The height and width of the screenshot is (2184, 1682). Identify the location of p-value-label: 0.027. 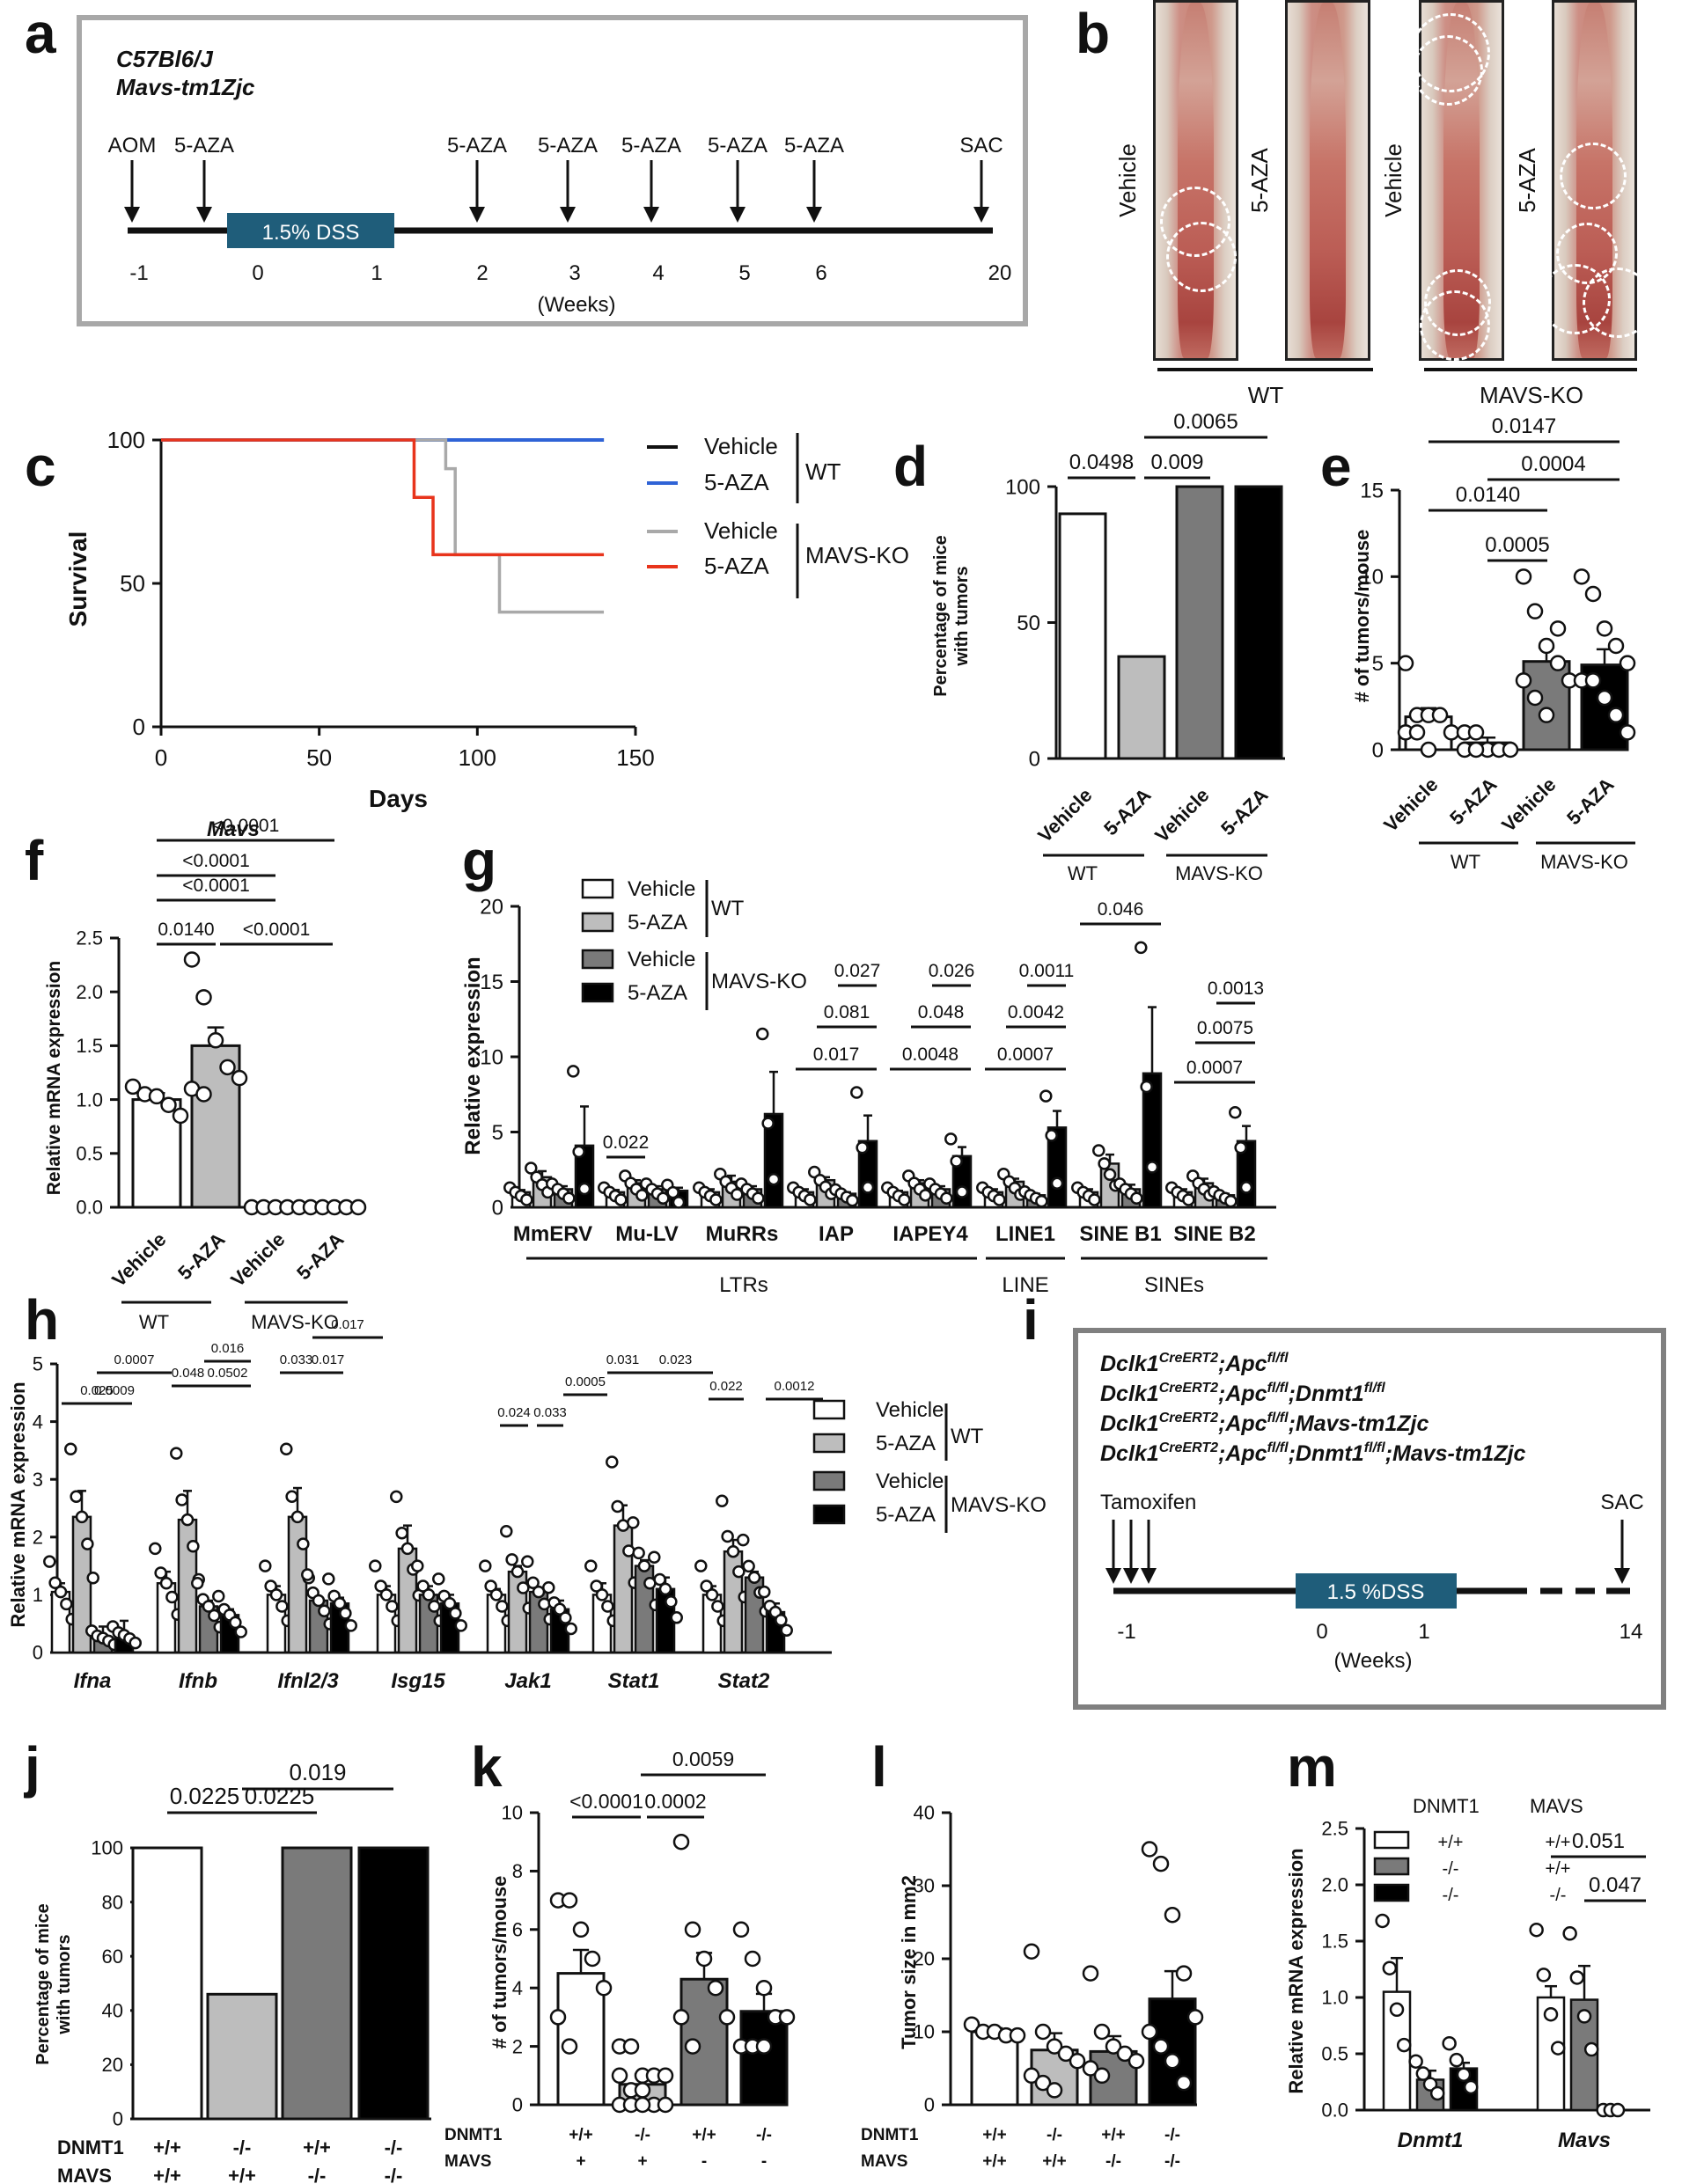
(857, 971).